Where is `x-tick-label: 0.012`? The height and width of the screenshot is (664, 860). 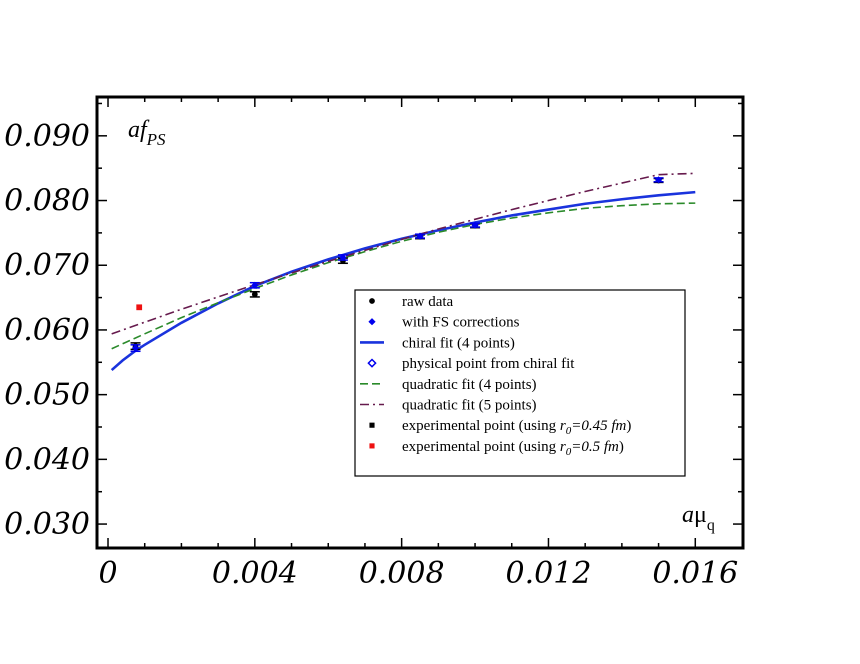
x-tick-label: 0.012 is located at coordinates (549, 573).